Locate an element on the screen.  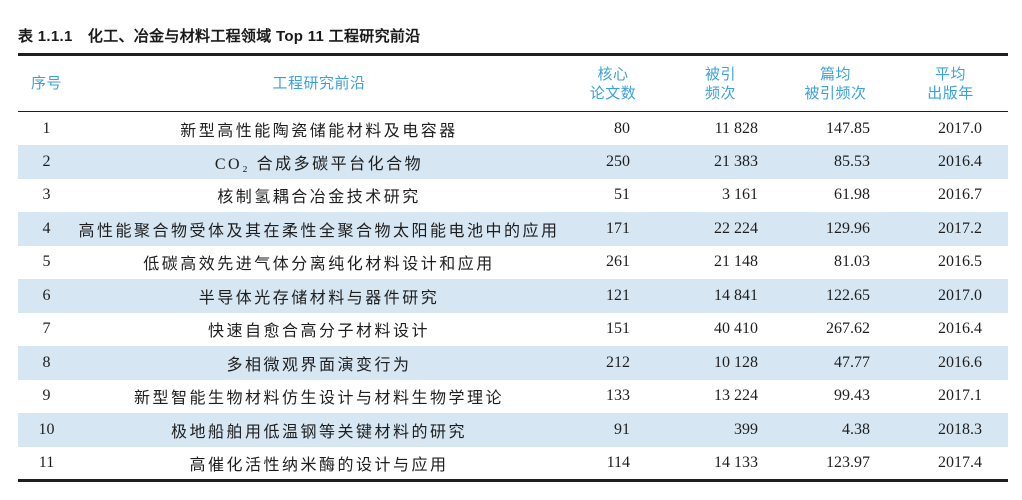
table-row: 10 极地船舶用低温钢等关键材料的研究 91 399 4.38 2018.3 is located at coordinates (513, 430).